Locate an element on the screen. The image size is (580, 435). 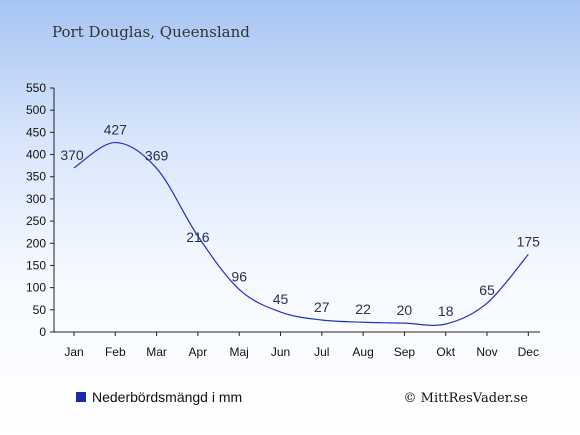
y-tick-label: 300 is located at coordinates (36, 199).